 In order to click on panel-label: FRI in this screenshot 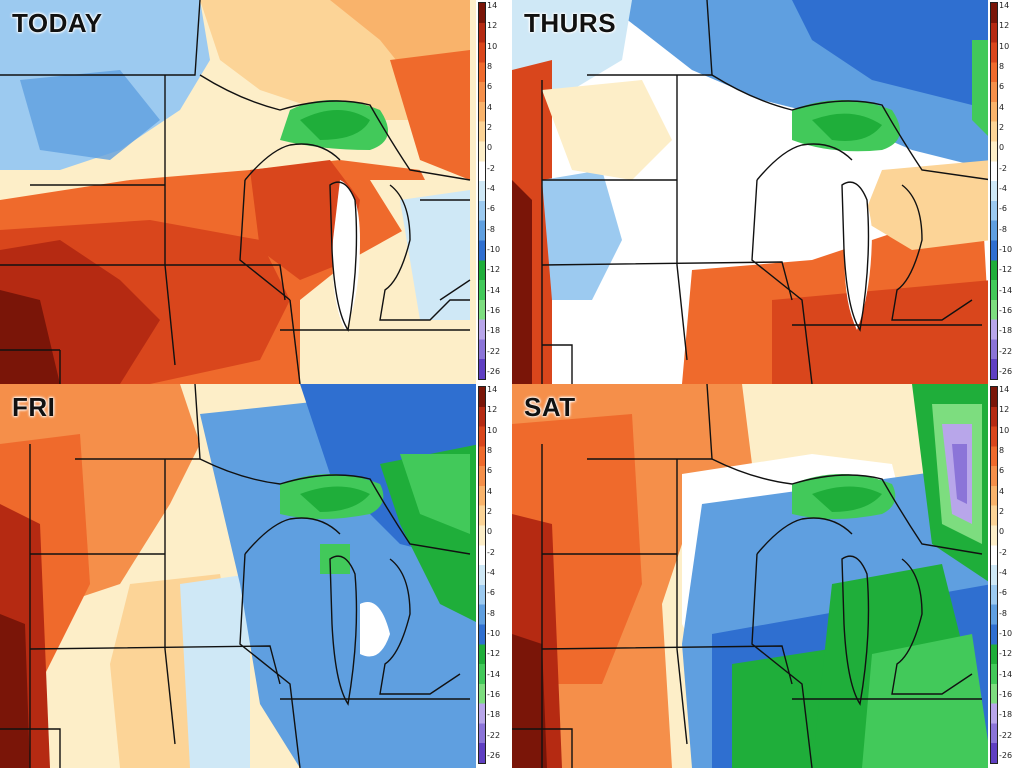, I will do `click(34, 407)`.